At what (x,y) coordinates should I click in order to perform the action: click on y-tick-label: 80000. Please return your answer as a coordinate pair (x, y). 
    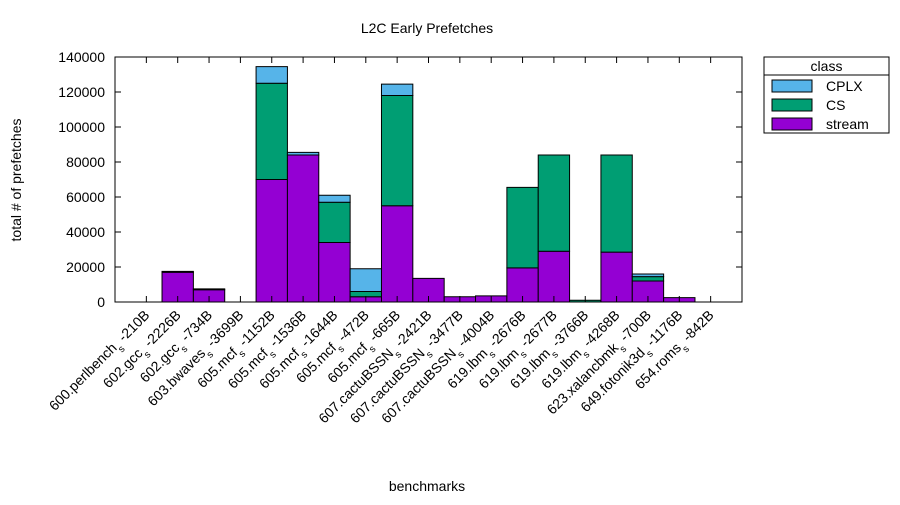
    Looking at the image, I should click on (85, 162).